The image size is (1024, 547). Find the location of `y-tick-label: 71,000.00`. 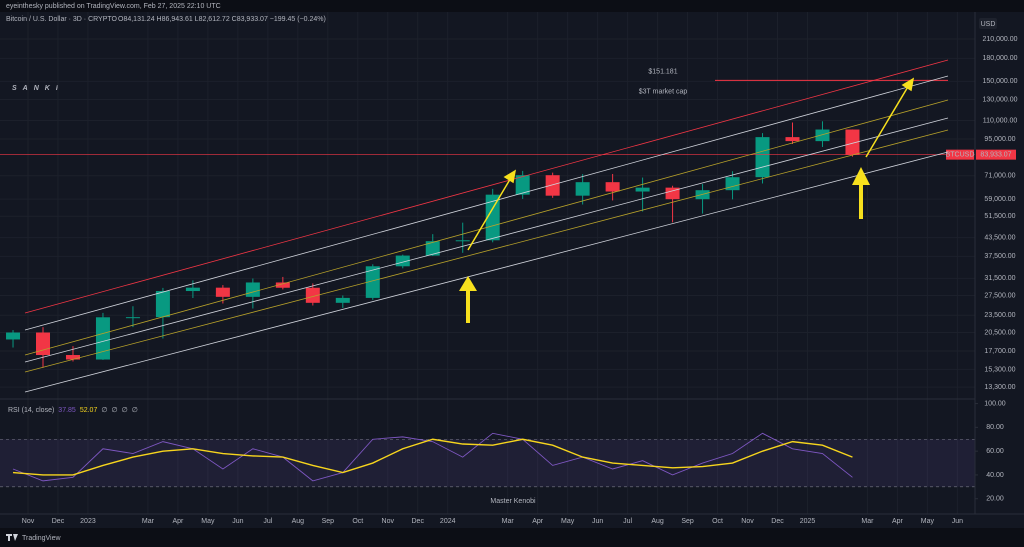

y-tick-label: 71,000.00 is located at coordinates (999, 176).